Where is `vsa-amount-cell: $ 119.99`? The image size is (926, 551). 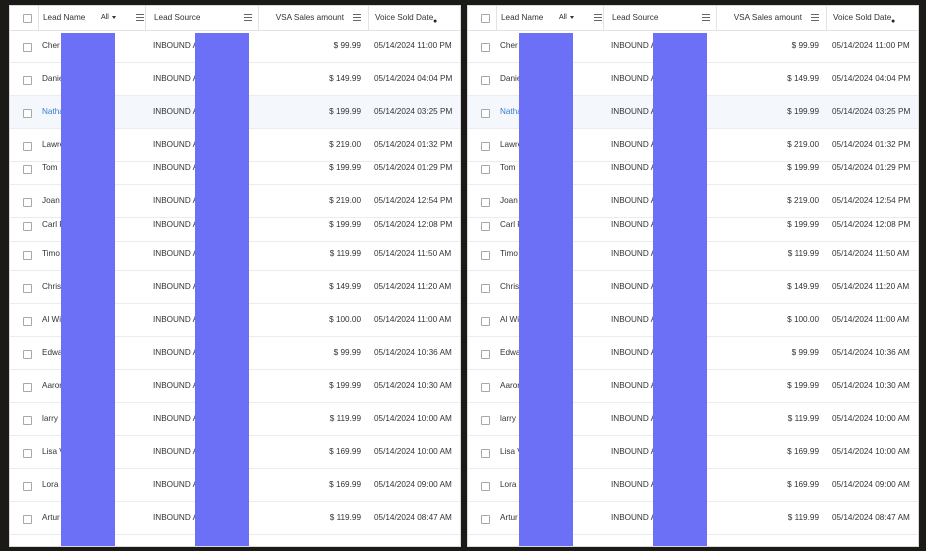
vsa-amount-cell: $ 119.99 is located at coordinates (345, 253).